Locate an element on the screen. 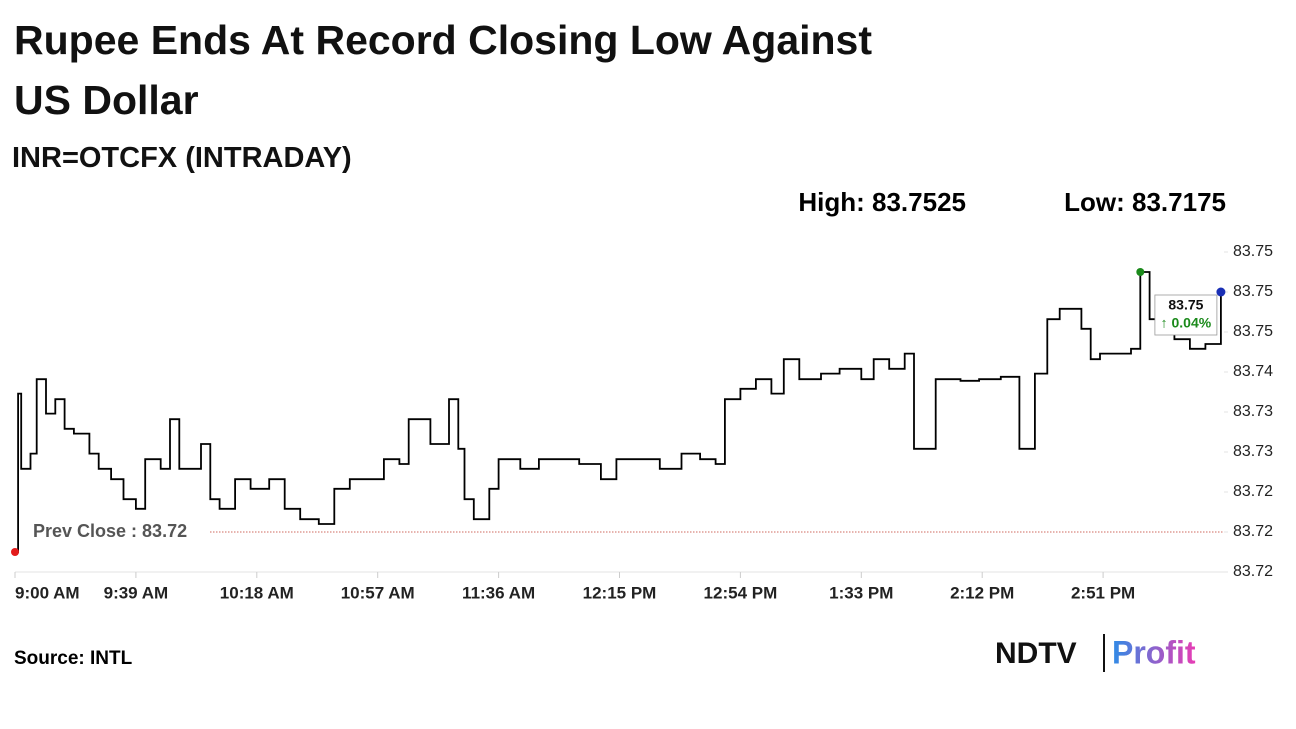 This screenshot has width=1296, height=729. low-label: Low: 83.7175 is located at coordinates (1145, 202).